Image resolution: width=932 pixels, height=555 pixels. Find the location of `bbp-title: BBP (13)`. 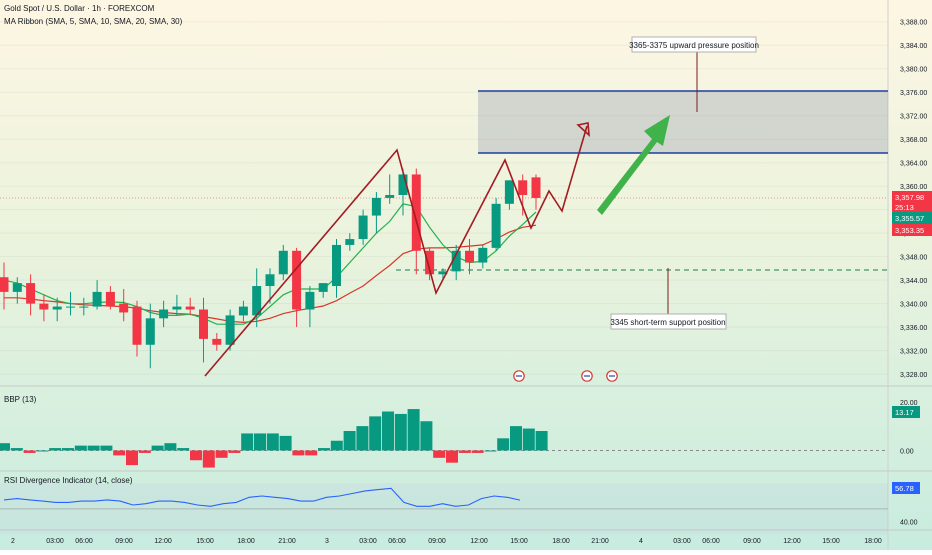

bbp-title: BBP (13) is located at coordinates (20, 399).